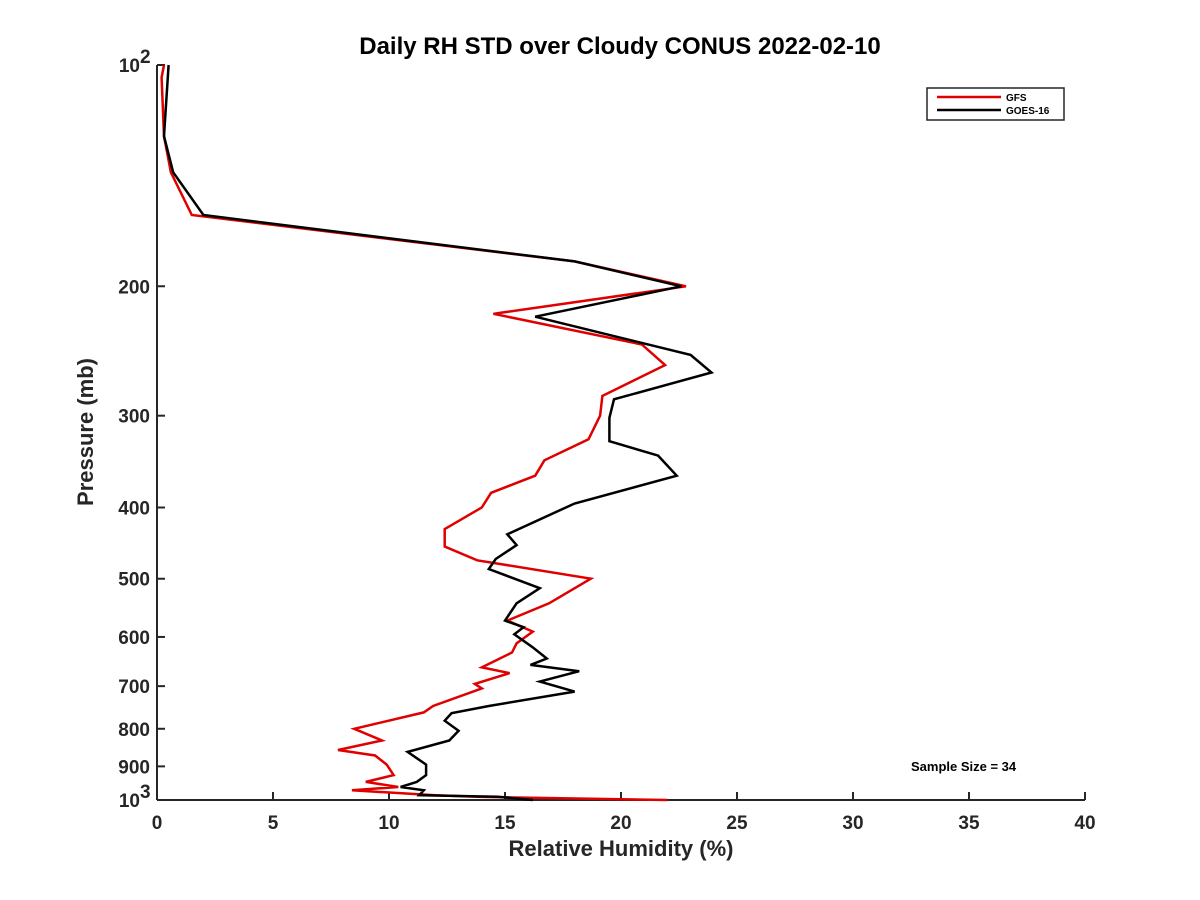  Describe the element at coordinates (134, 417) in the screenshot. I see `y-tick-label: 300` at that location.